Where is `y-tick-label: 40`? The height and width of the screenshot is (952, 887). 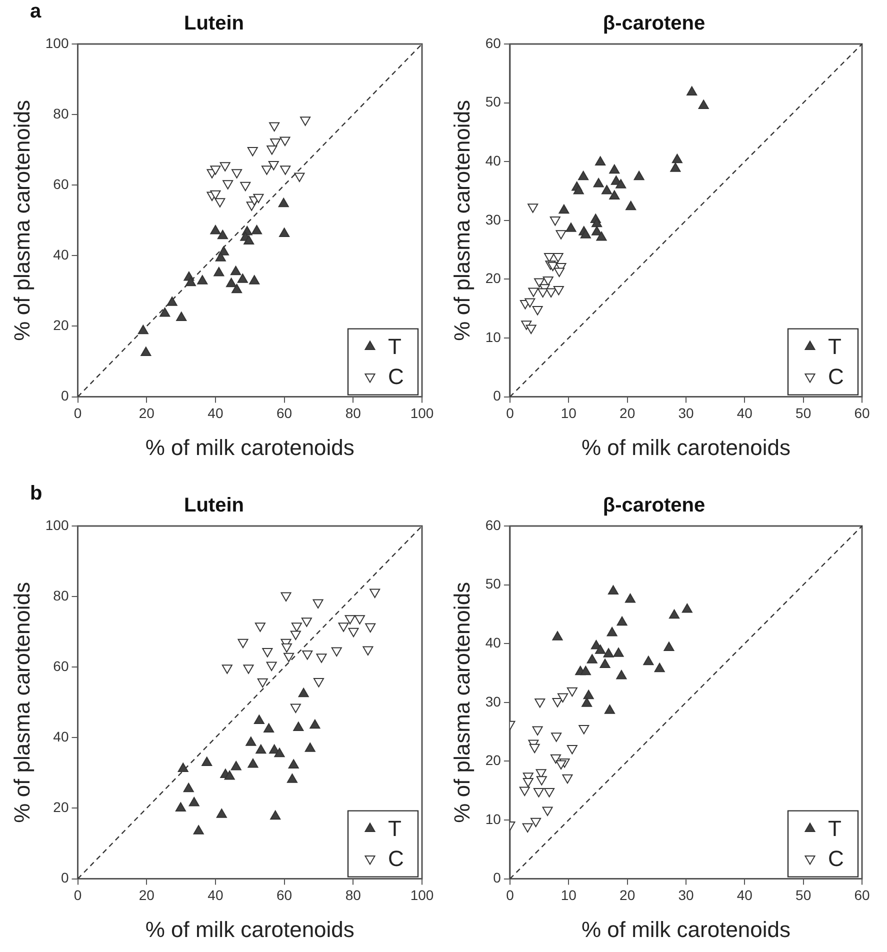 y-tick-label: 40 is located at coordinates (61, 254).